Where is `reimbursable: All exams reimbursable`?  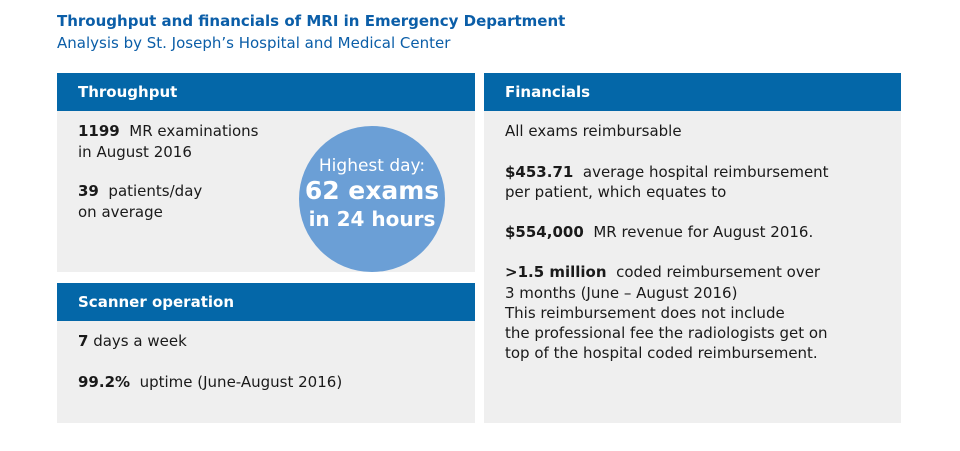
reimbursable: All exams reimbursable is located at coordinates (593, 131).